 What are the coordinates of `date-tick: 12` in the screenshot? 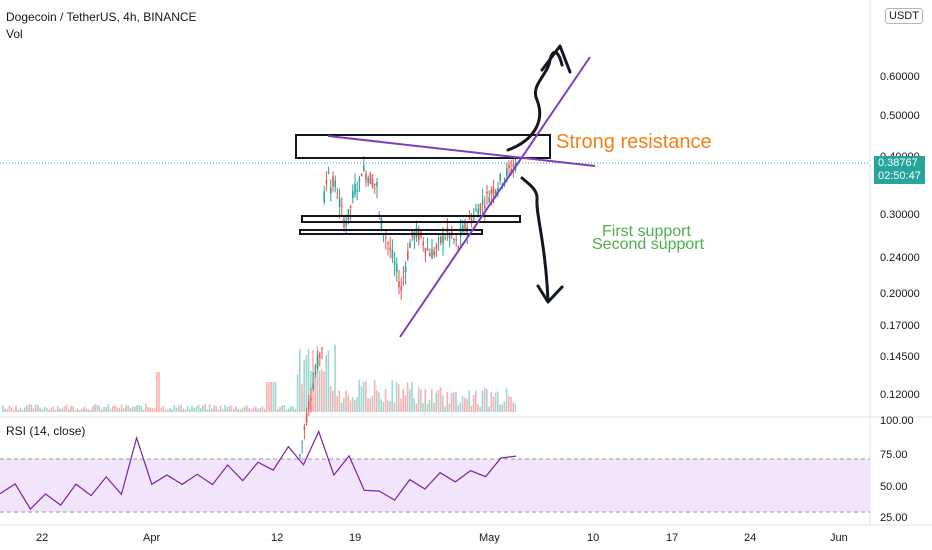 It's located at (277, 538).